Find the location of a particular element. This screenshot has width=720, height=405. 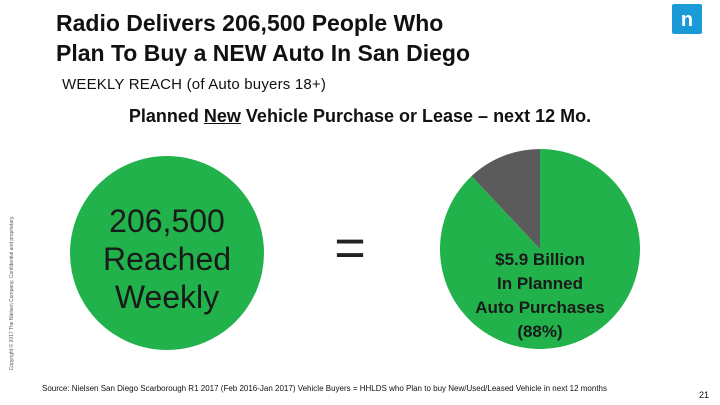

pie-label-percent: (88%) is located at coordinates (540, 331).